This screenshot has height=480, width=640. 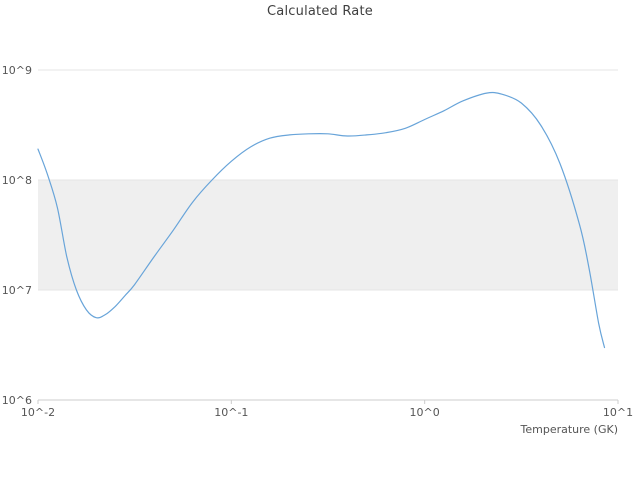 I want to click on x-tick-label: 10^-1, so click(x=231, y=412).